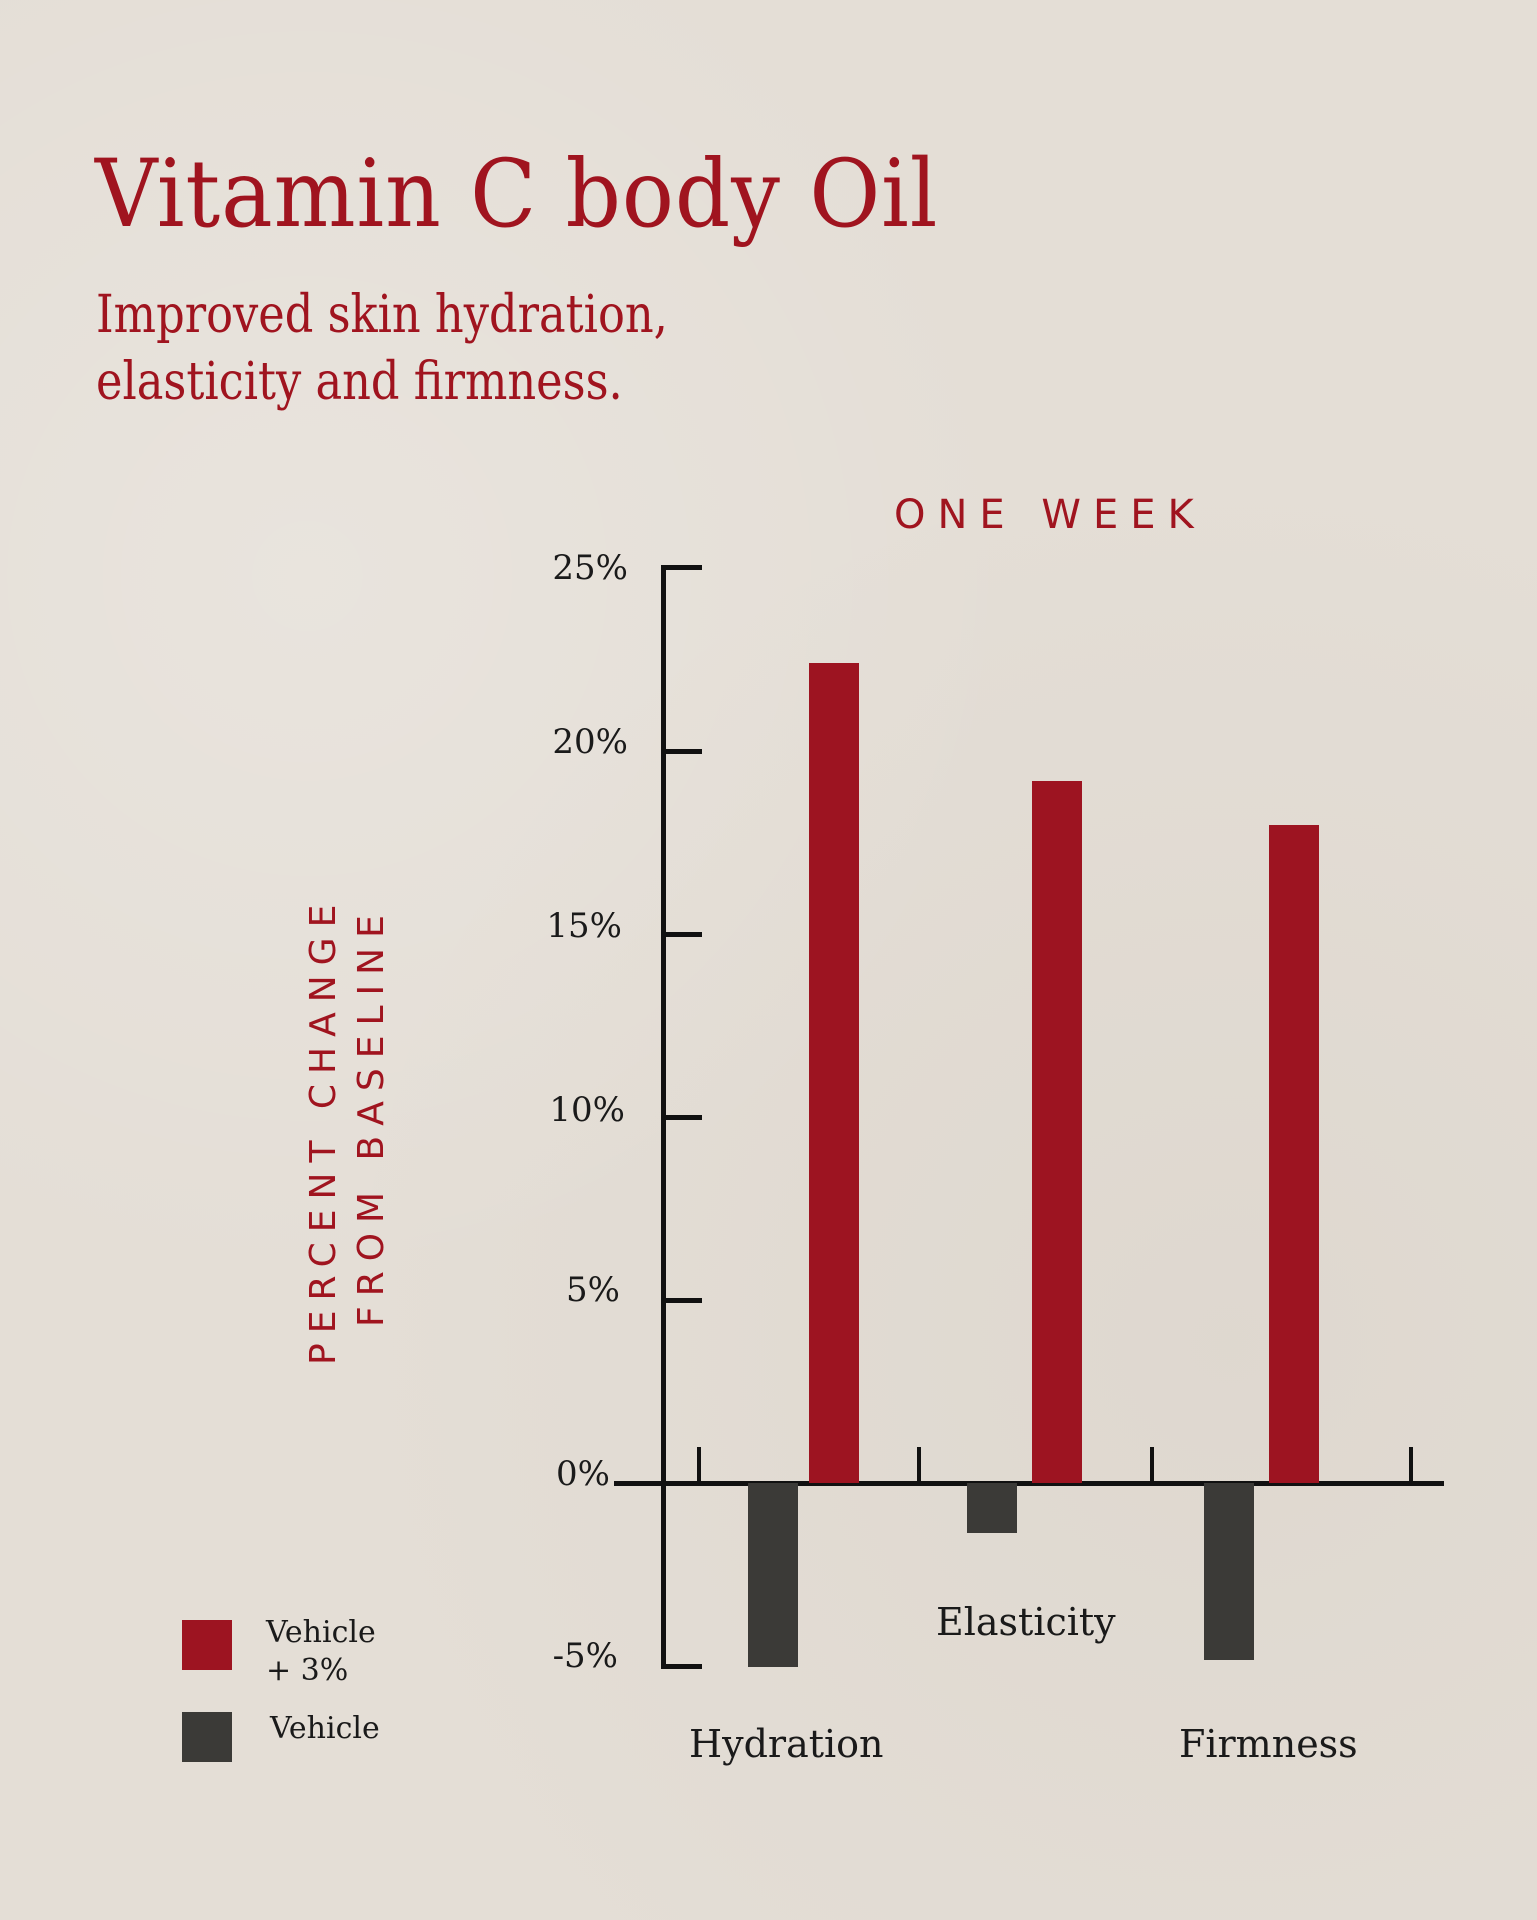 Image resolution: width=1537 pixels, height=1920 pixels. I want to click on y-tick-label: 10%, so click(587, 1110).